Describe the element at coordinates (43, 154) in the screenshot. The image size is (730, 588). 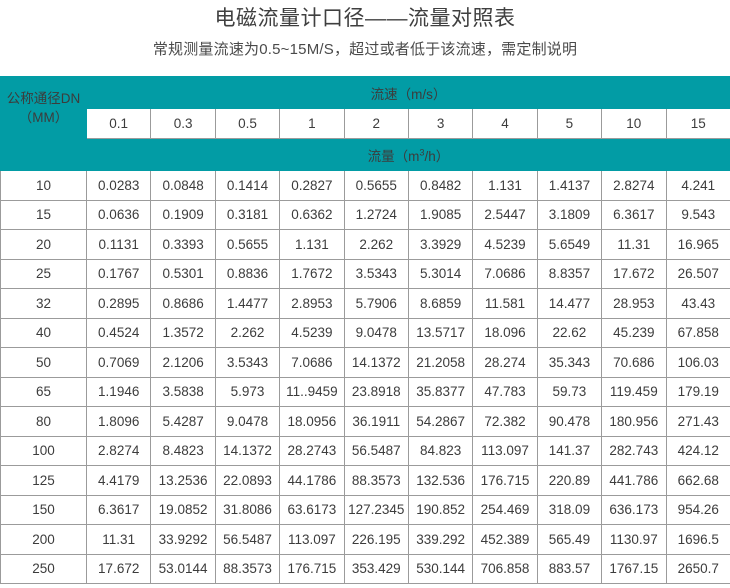
I see `header-cell-flow-spacer` at that location.